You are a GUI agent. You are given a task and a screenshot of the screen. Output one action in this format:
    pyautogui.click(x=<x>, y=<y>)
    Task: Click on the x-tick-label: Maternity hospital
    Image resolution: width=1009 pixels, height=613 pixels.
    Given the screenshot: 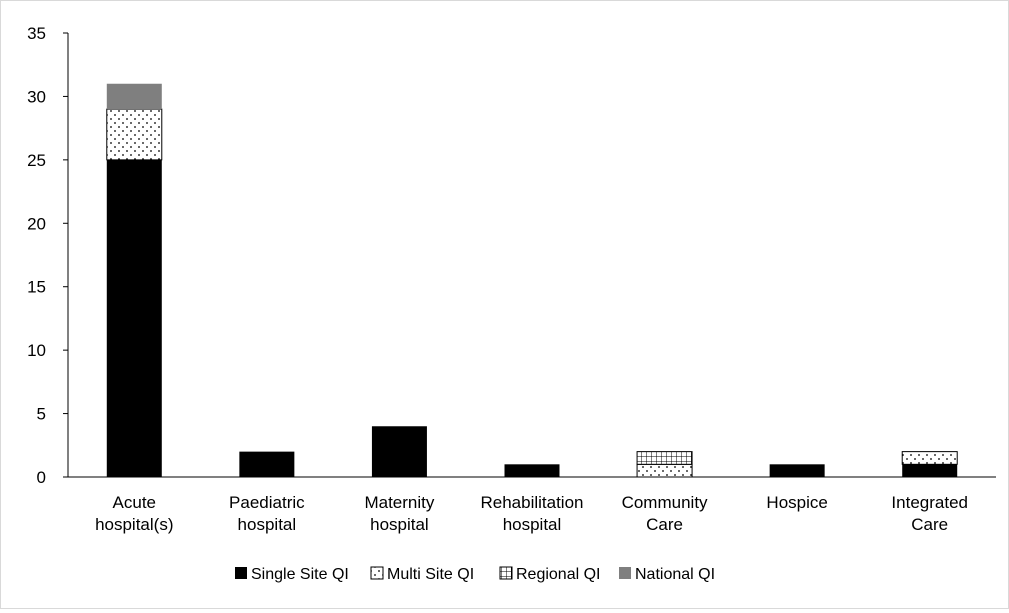 What is the action you would take?
    pyautogui.click(x=399, y=513)
    